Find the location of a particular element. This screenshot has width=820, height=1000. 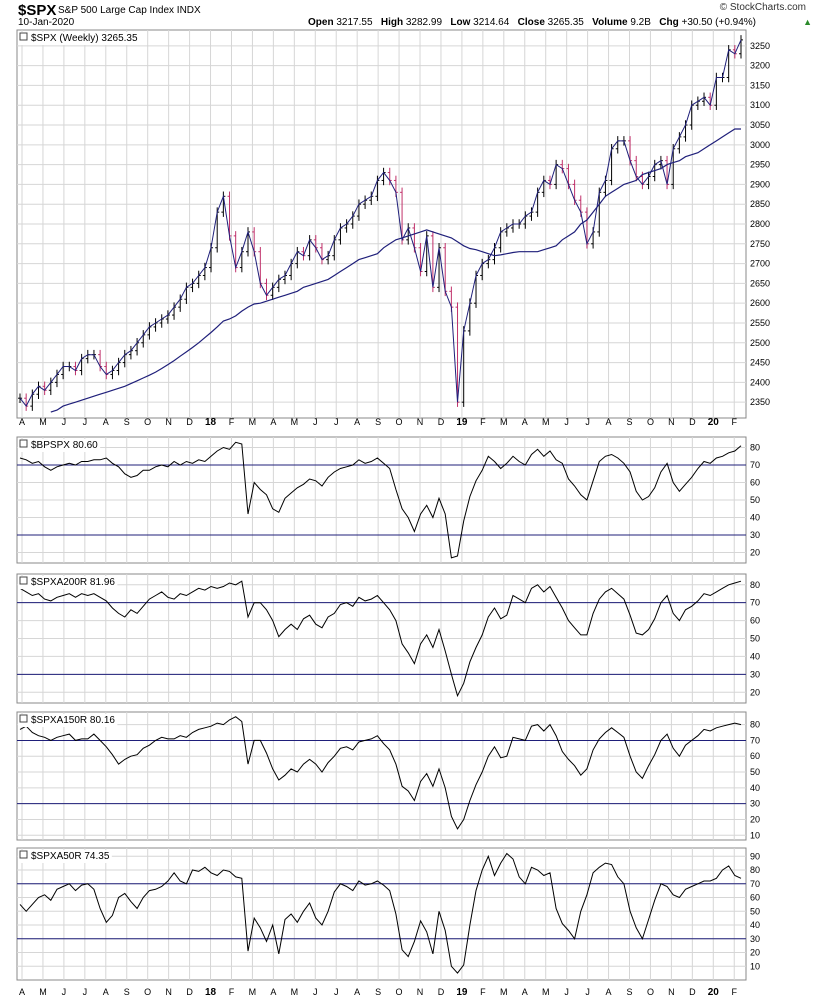

y-tick-label: 2600 is located at coordinates (760, 303).